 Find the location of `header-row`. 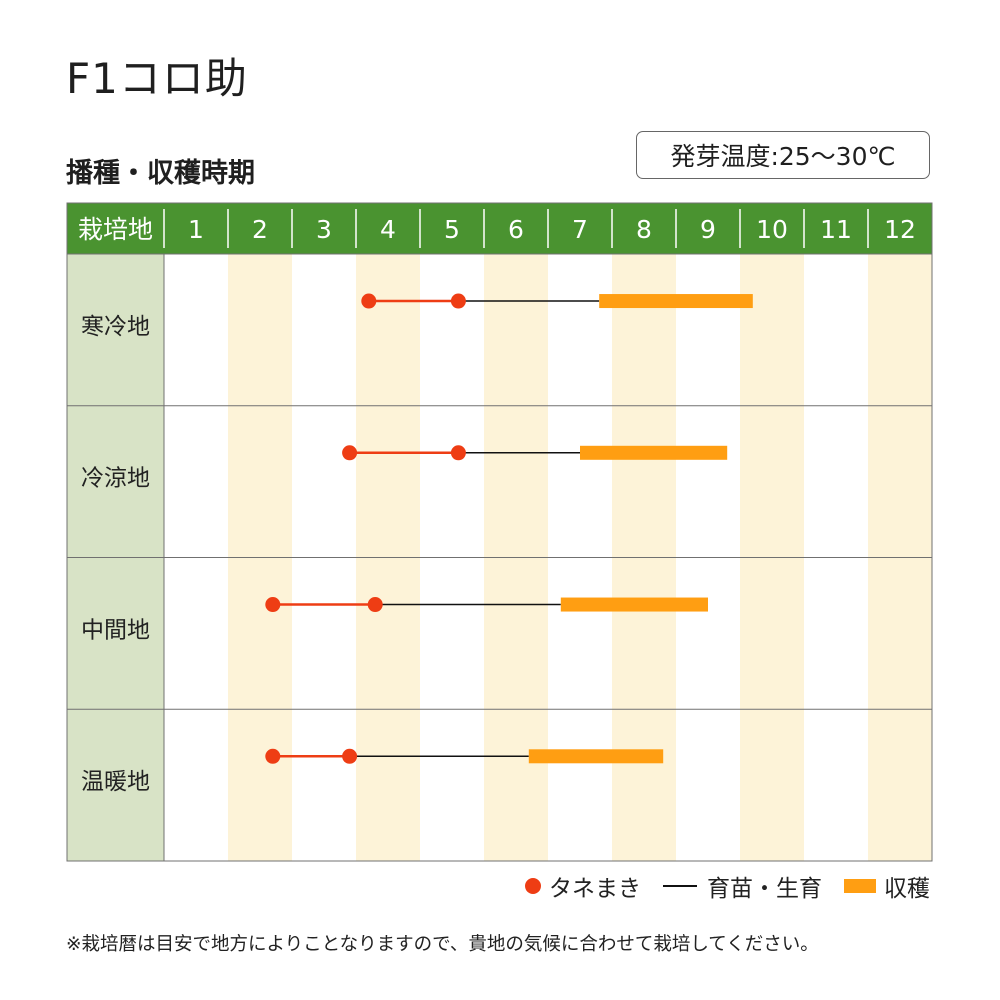

header-row is located at coordinates (499, 228).